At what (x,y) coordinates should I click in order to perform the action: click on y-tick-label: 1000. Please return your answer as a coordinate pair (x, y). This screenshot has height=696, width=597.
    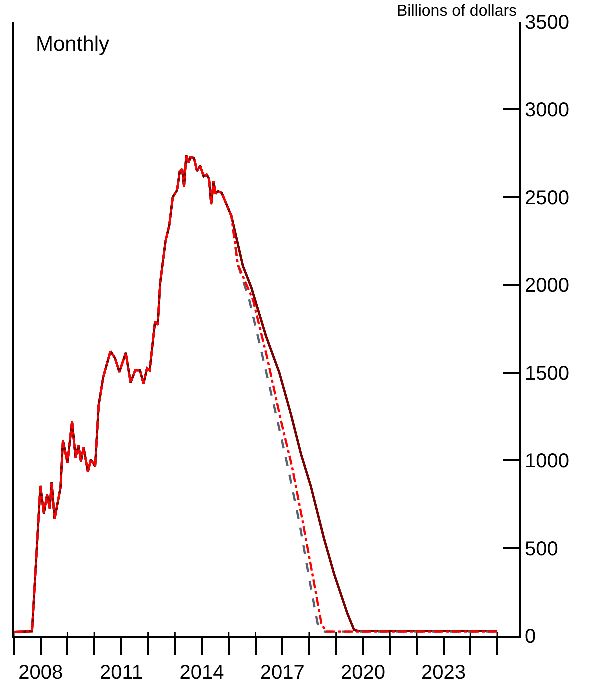
    Looking at the image, I should click on (547, 461).